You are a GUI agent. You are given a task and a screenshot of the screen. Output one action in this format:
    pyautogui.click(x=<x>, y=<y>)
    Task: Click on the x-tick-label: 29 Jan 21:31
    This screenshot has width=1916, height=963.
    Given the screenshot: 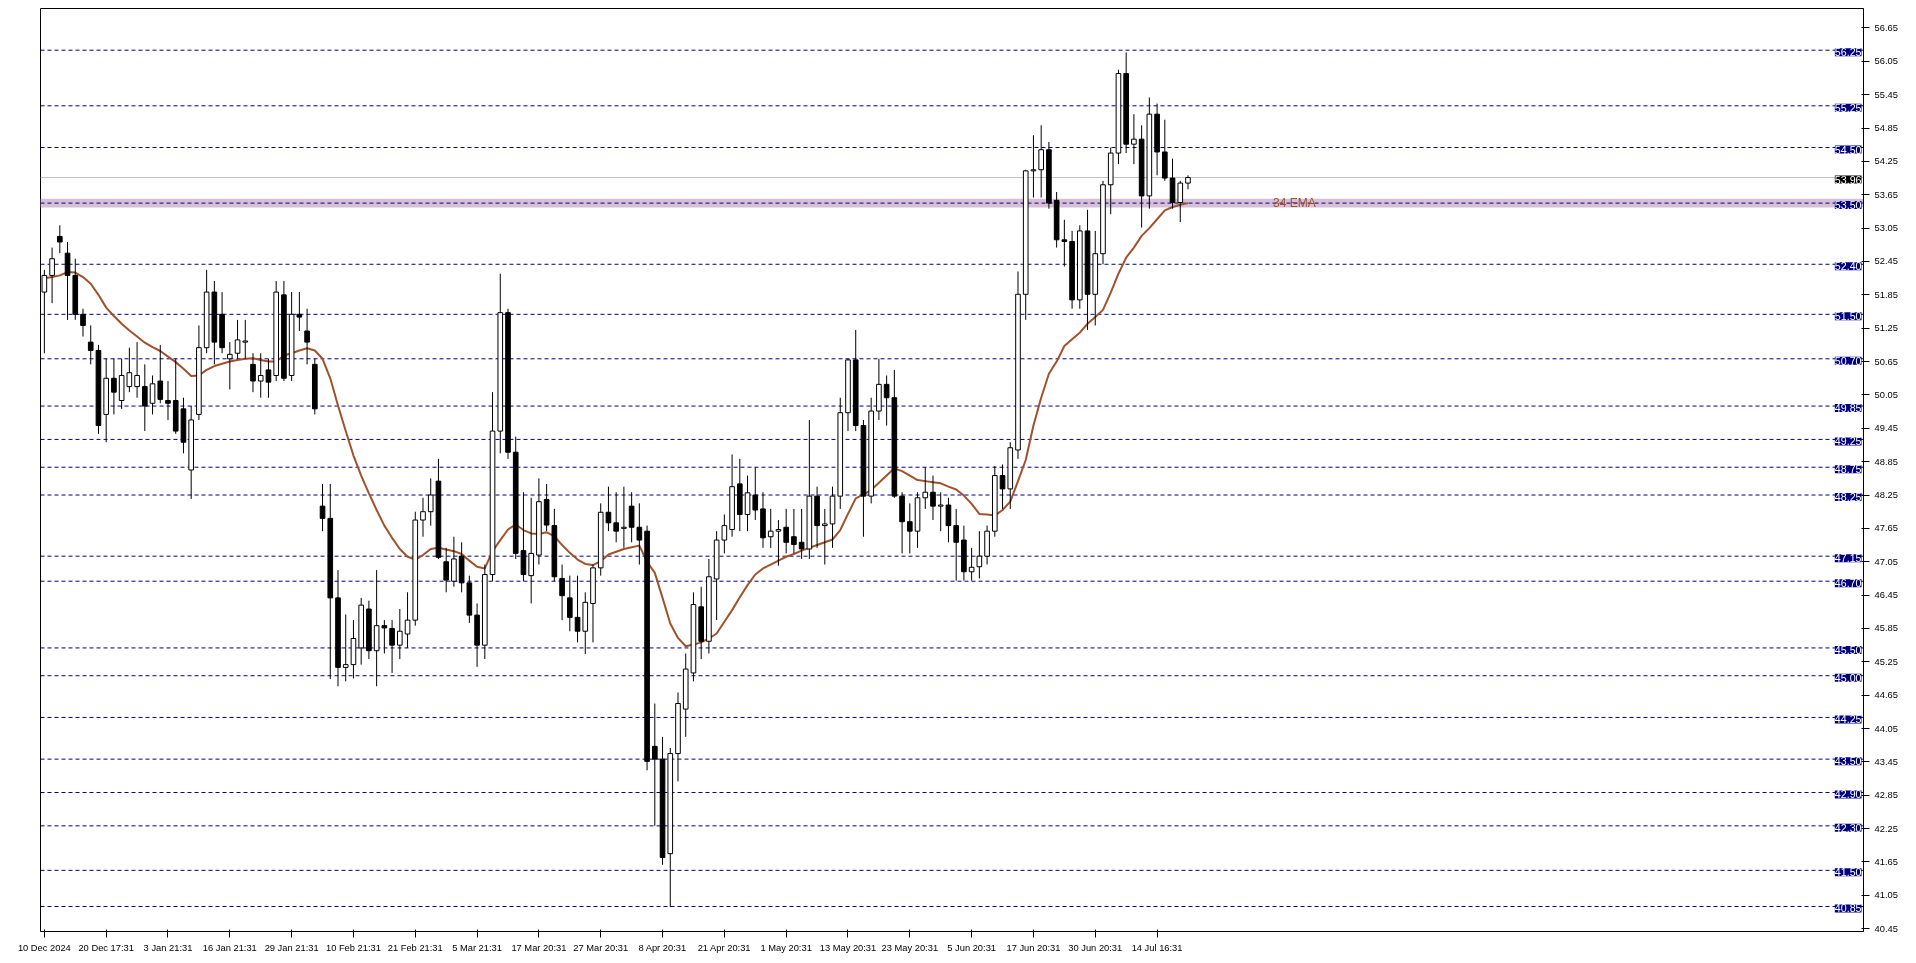 What is the action you would take?
    pyautogui.click(x=291, y=947)
    